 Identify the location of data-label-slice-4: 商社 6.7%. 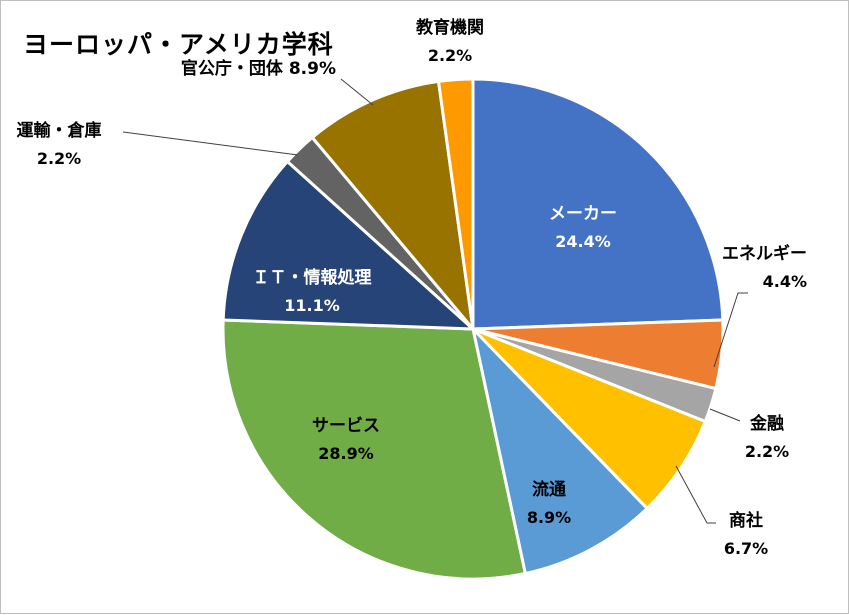
(746, 534).